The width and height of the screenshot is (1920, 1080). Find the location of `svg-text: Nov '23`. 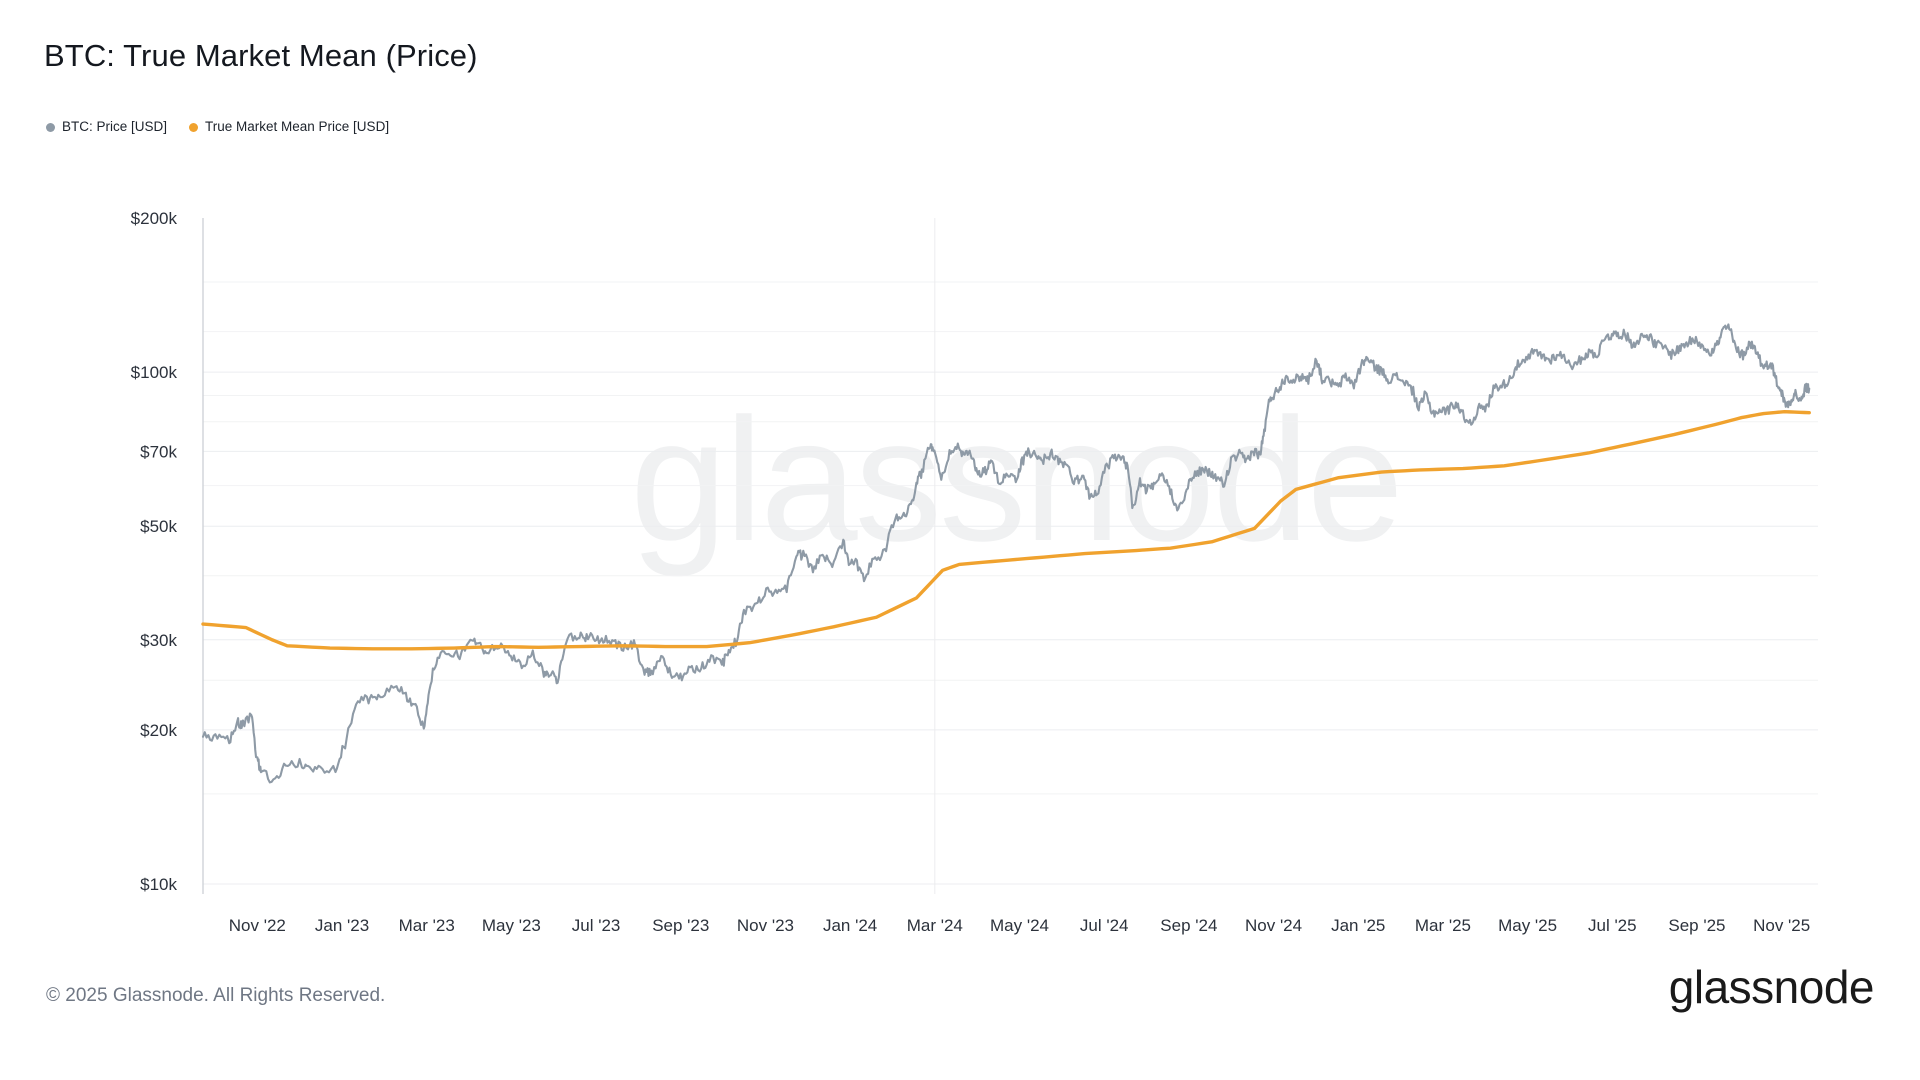

svg-text: Nov '23 is located at coordinates (765, 925).